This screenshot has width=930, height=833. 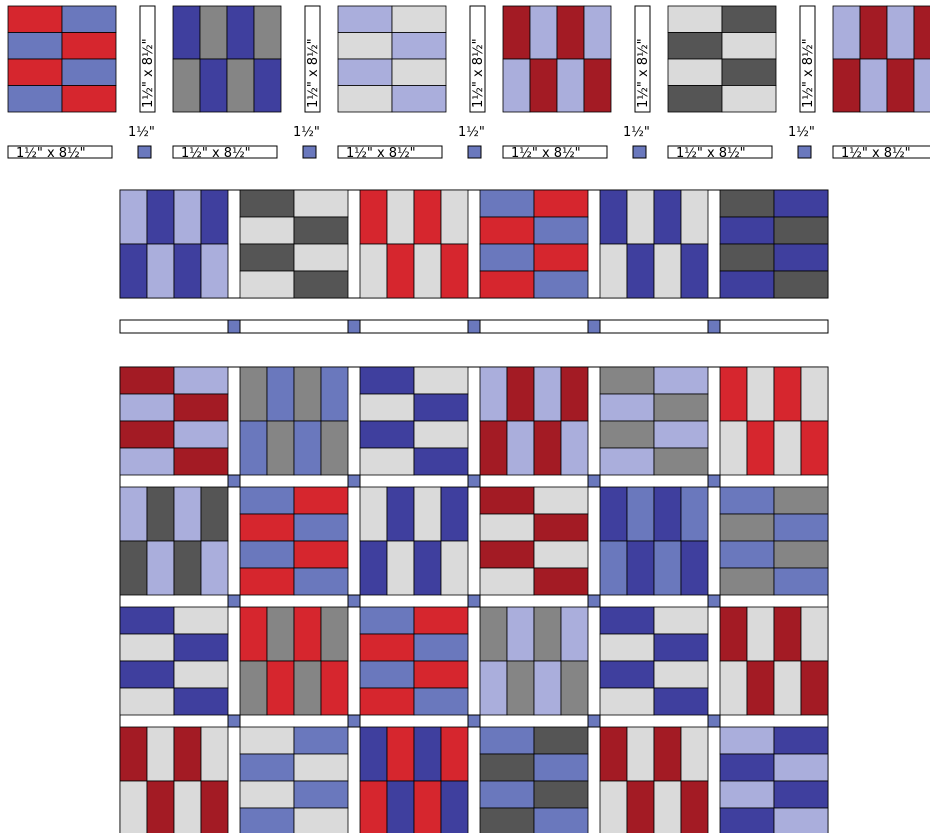 I want to click on quilt-r0-lavender-red-block, so click(x=534, y=421).